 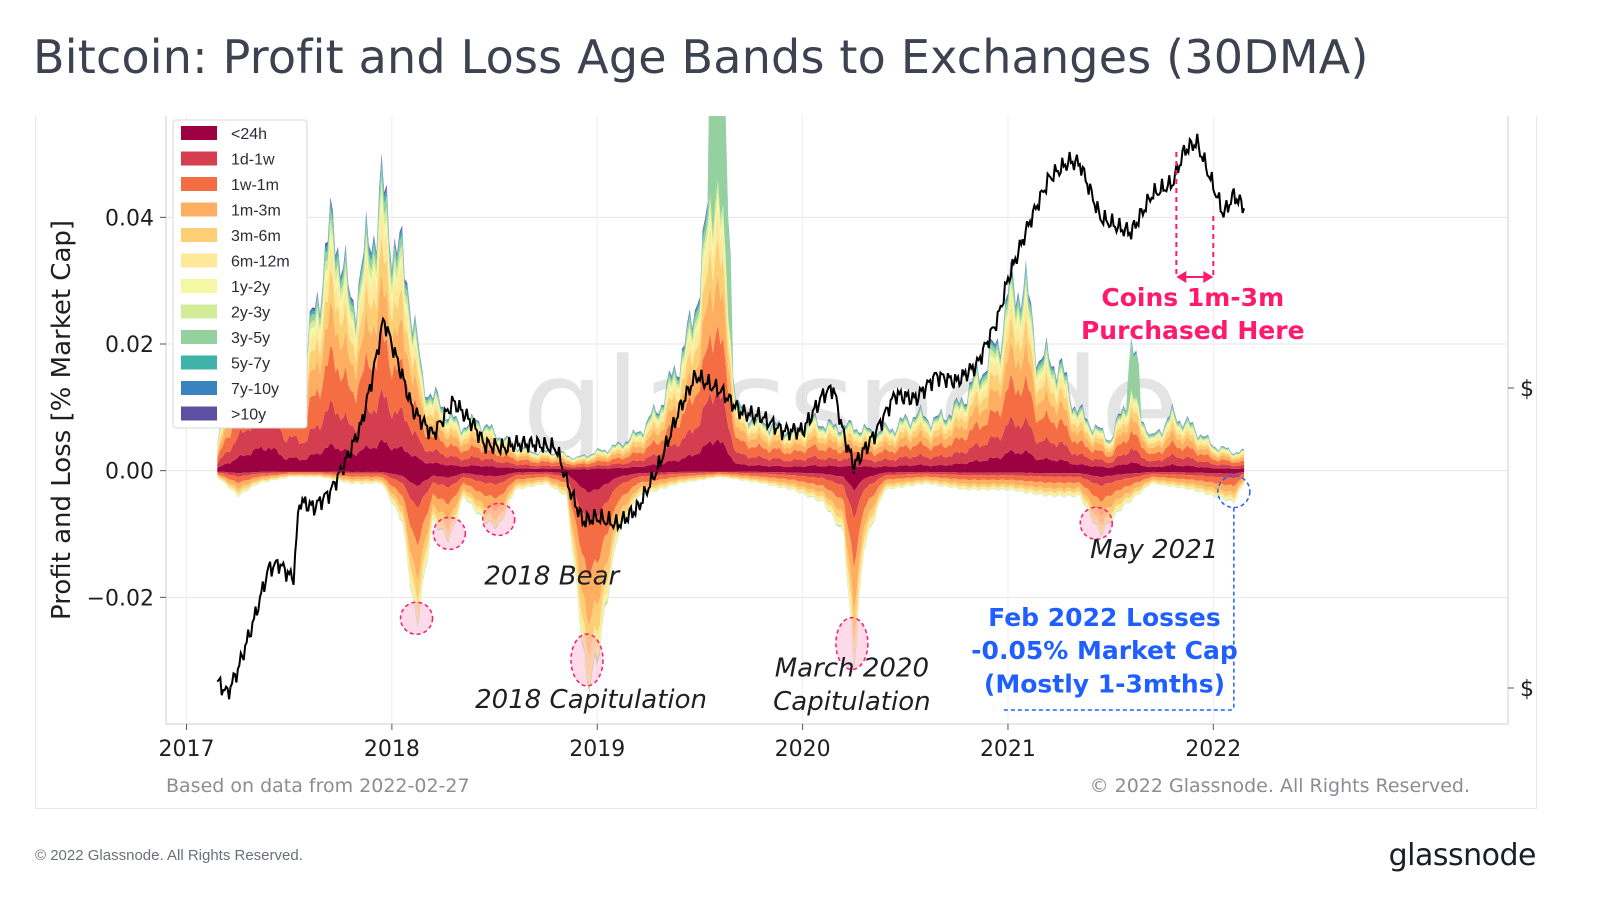 I want to click on legend-box, so click(x=240, y=274).